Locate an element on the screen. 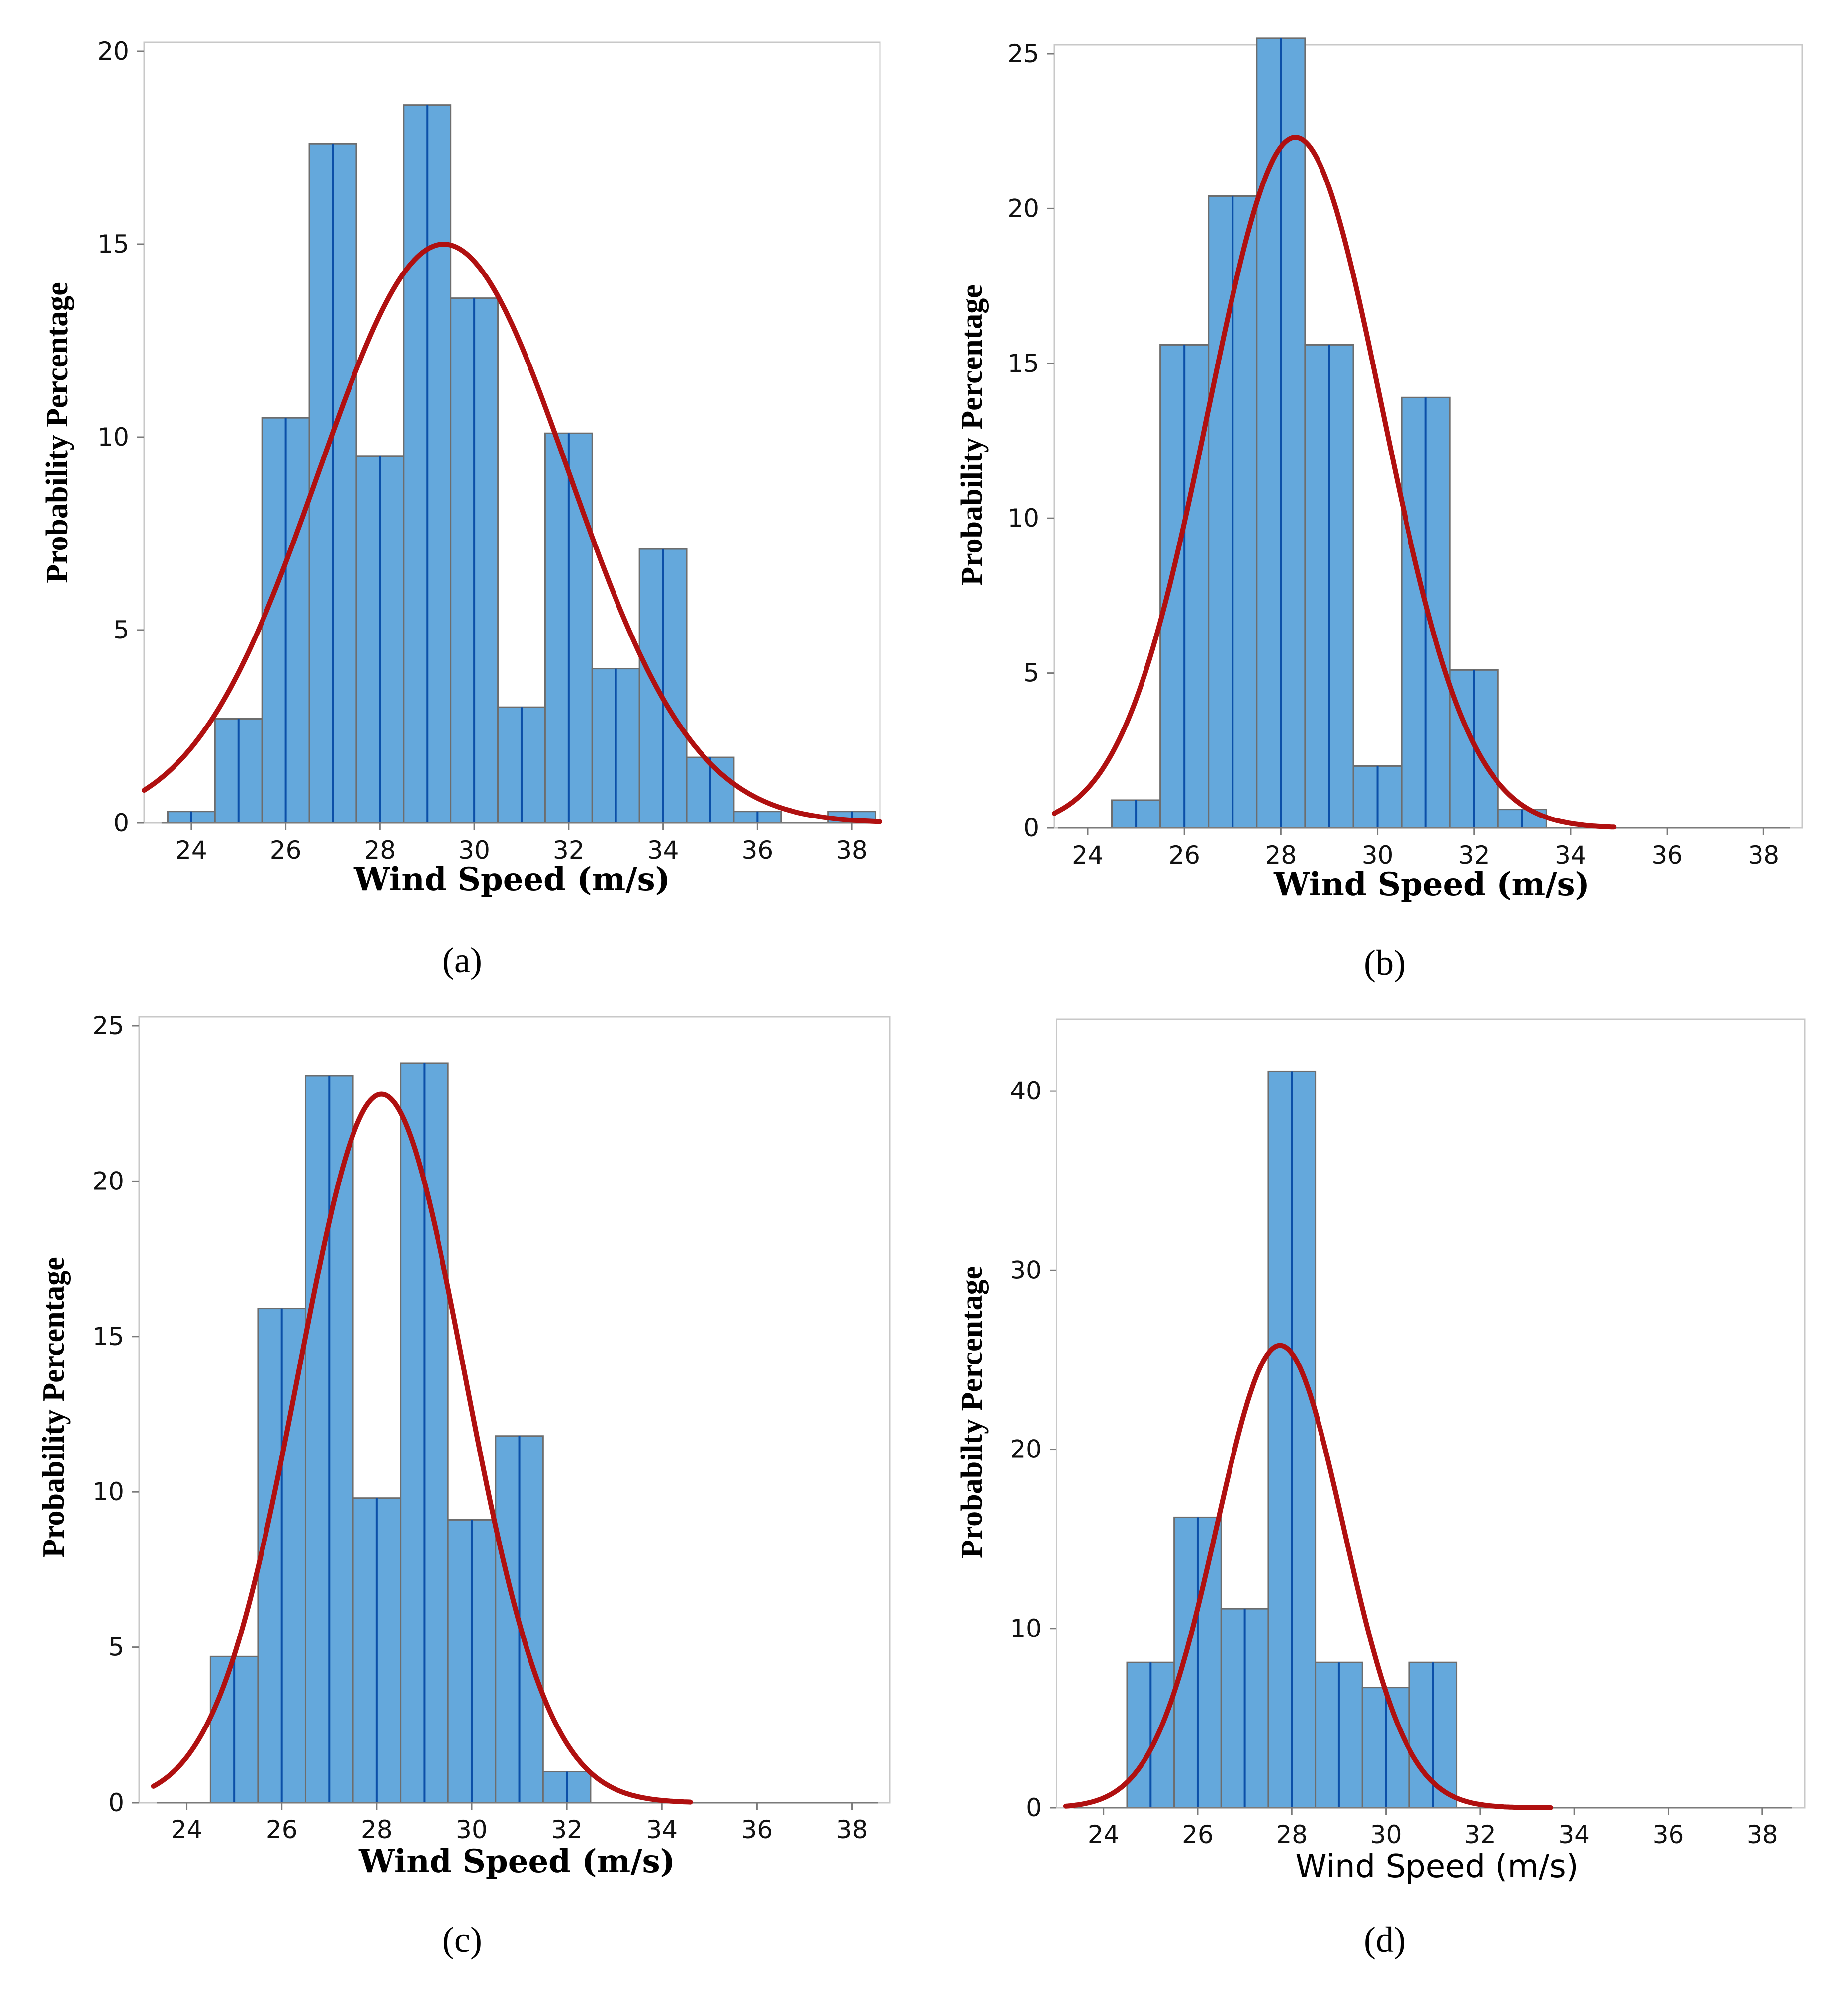 The width and height of the screenshot is (1848, 2000). fit-curve-d is located at coordinates (1308, 1576).